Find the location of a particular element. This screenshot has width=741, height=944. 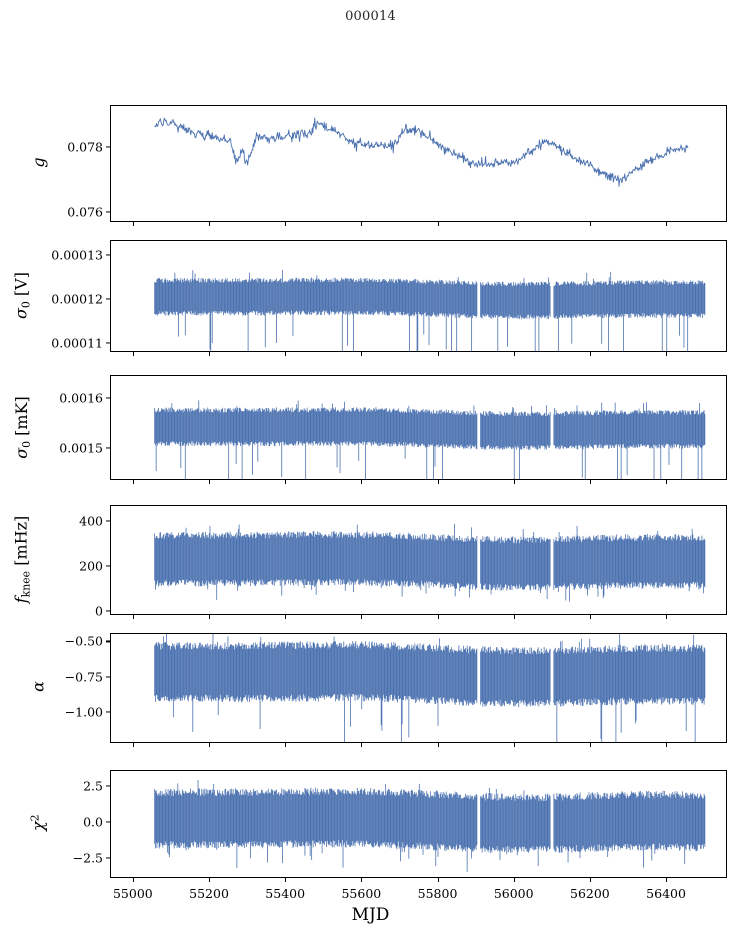

x-tick-label: 56000 is located at coordinates (513, 893).